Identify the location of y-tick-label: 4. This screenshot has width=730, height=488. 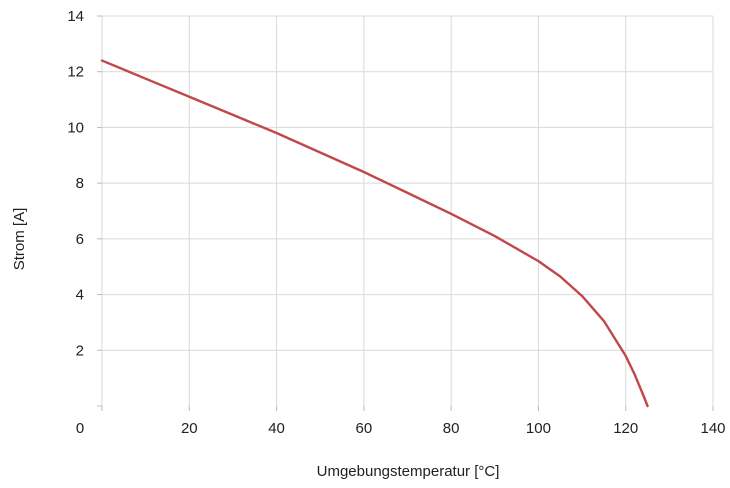
(80, 295).